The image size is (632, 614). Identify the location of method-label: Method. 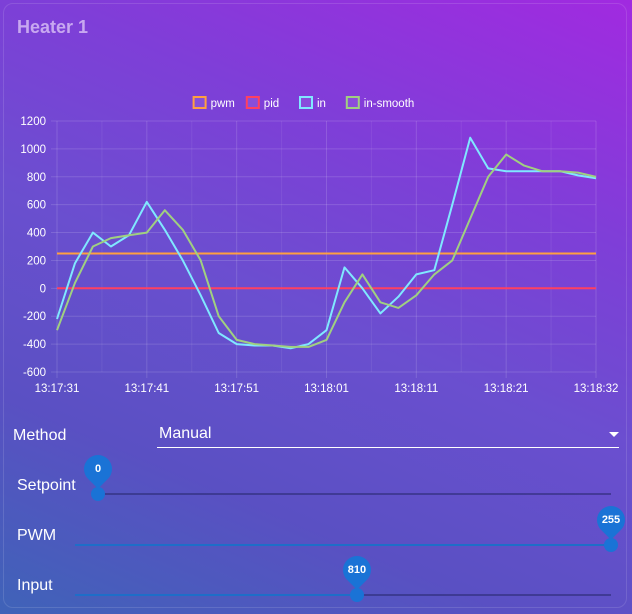
(40, 435).